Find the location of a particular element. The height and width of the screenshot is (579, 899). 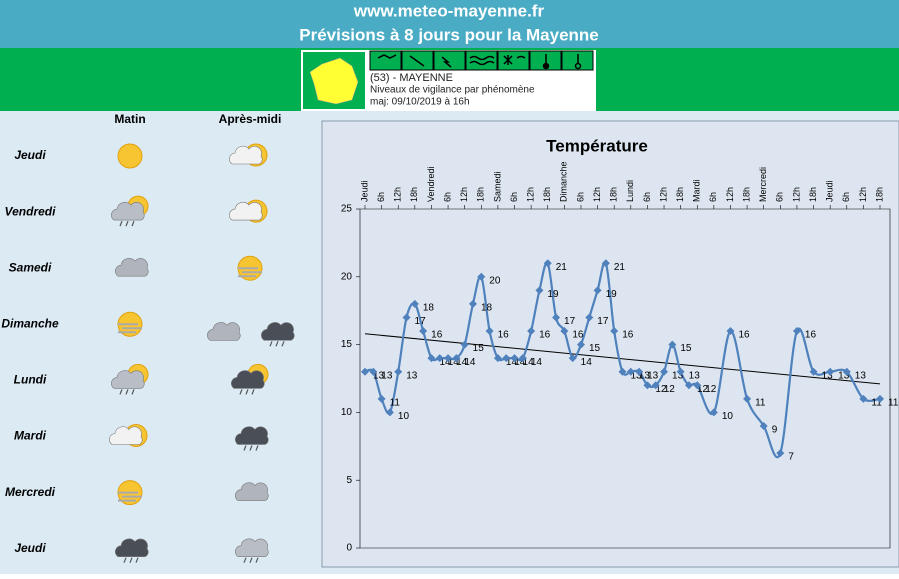

vigilance-department: (53) - MAYENNE is located at coordinates (411, 78).